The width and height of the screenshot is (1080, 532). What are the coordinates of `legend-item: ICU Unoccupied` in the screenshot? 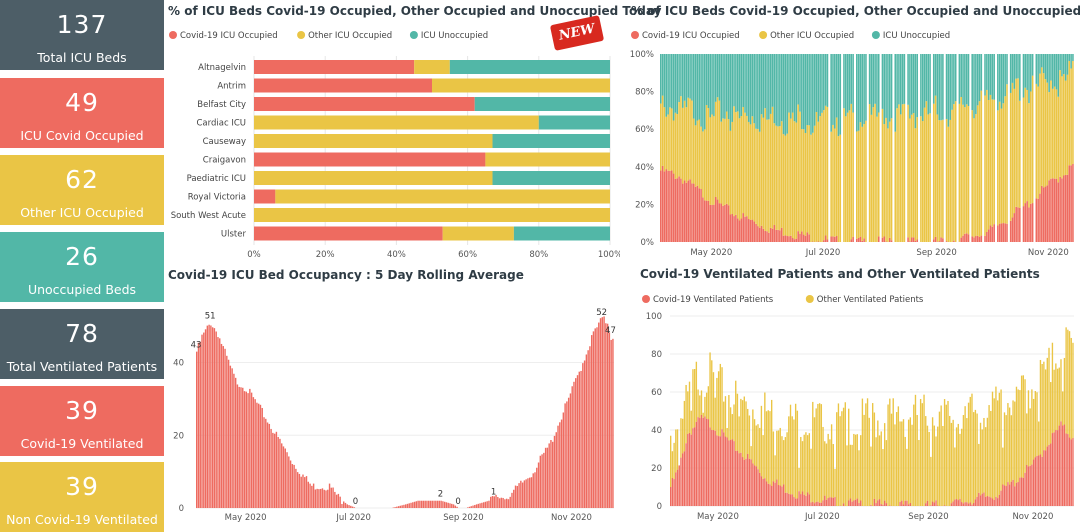 It's located at (454, 36).